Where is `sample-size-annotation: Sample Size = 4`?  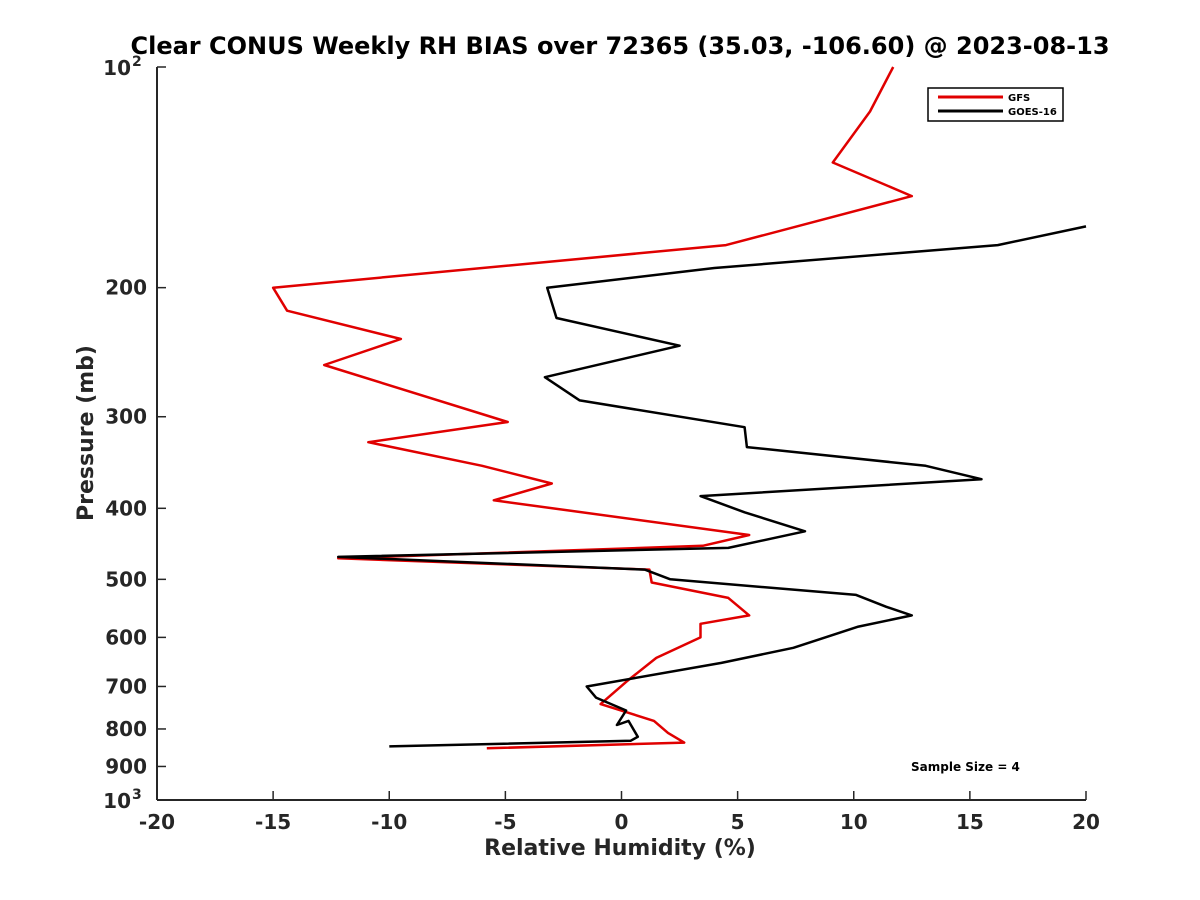 sample-size-annotation: Sample Size = 4 is located at coordinates (965, 767).